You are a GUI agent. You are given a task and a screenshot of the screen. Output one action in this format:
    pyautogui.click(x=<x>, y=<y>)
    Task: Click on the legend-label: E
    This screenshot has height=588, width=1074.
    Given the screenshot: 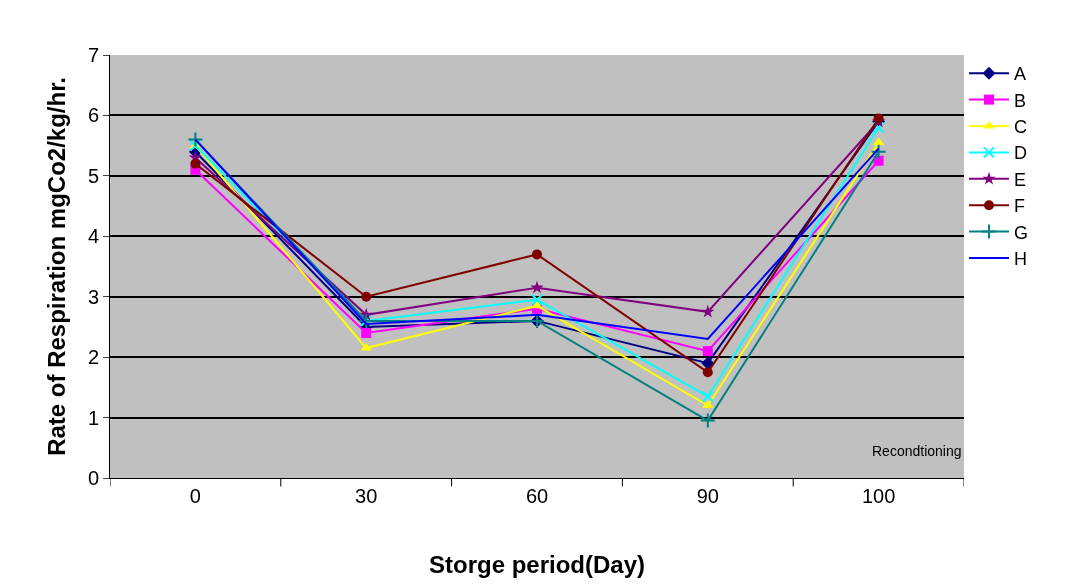 What is the action you would take?
    pyautogui.click(x=1020, y=179)
    